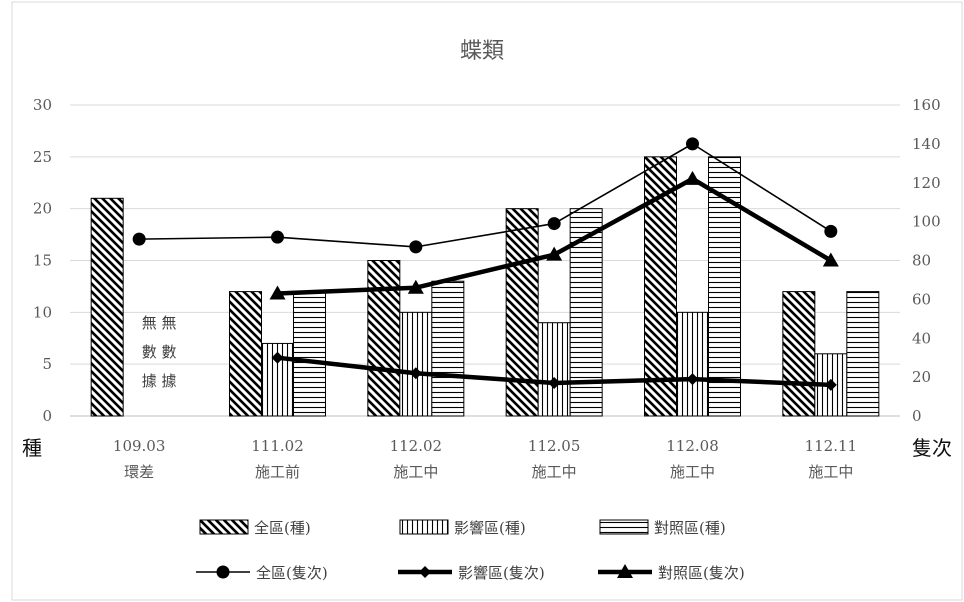 The image size is (964, 602). I want to click on legend-marker-triangle, so click(625, 571).